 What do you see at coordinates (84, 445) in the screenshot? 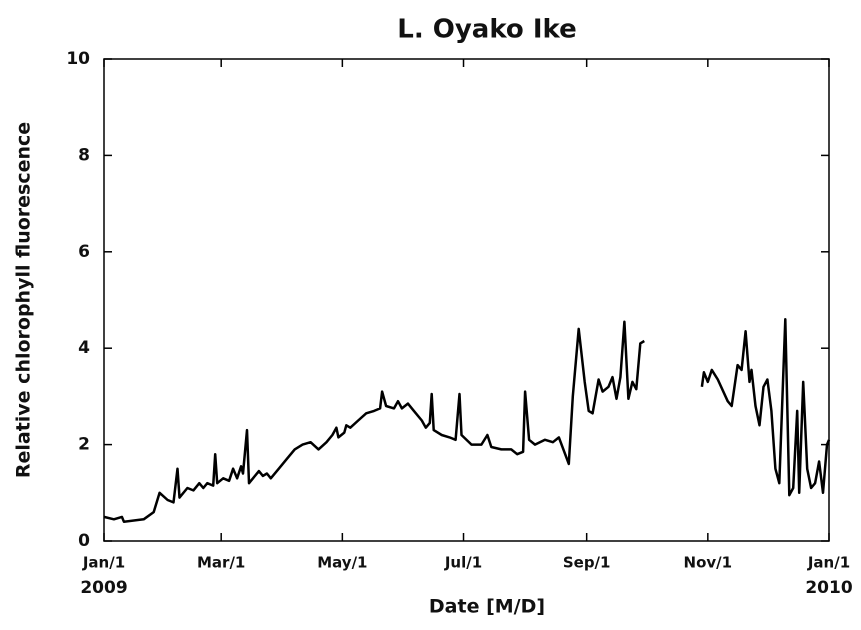
I see `y-tick-label: 2` at bounding box center [84, 445].